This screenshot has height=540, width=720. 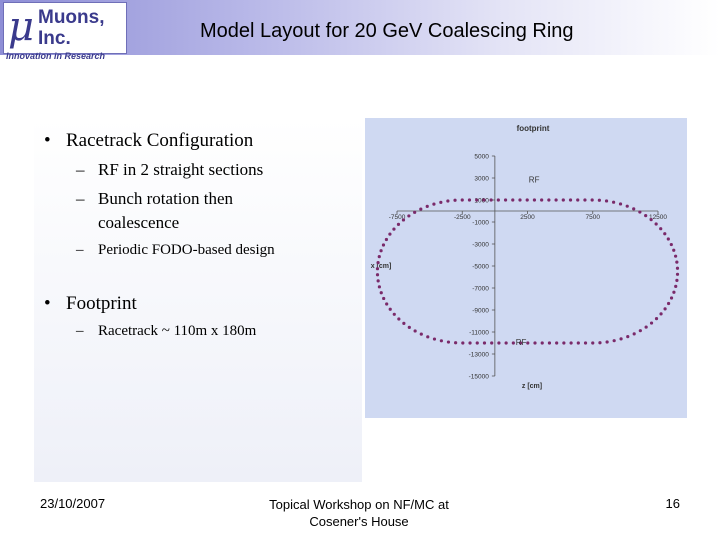 What do you see at coordinates (479, 333) in the screenshot?
I see `y-tick-label: -11000` at bounding box center [479, 333].